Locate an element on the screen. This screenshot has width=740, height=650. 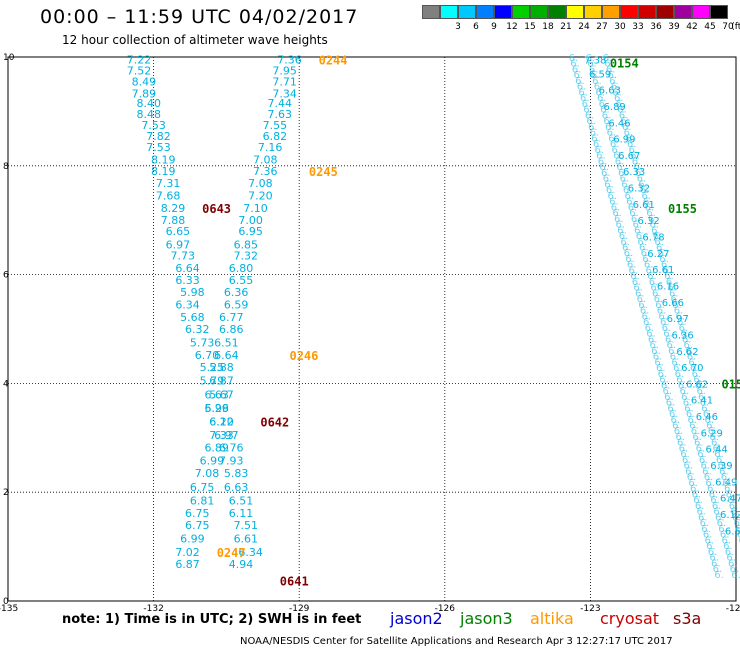
color-key-label: 39 is located at coordinates (674, 27).